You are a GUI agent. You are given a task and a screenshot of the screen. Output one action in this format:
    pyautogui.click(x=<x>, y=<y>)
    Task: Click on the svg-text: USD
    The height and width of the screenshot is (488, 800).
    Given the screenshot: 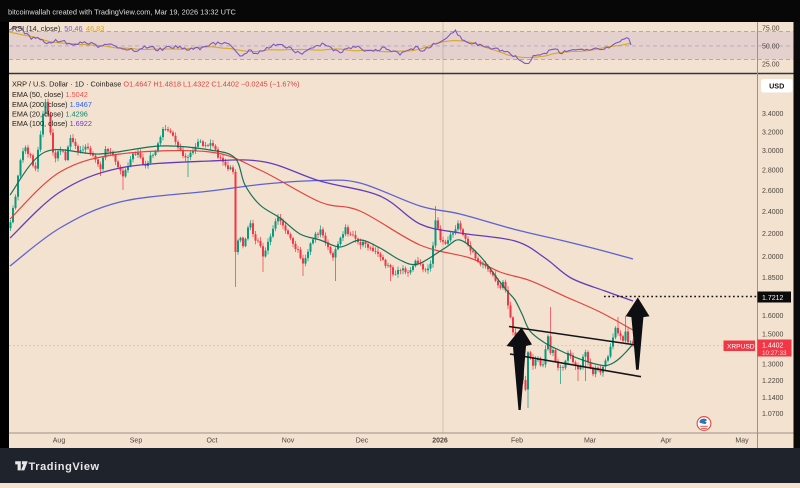 What is the action you would take?
    pyautogui.click(x=776, y=86)
    